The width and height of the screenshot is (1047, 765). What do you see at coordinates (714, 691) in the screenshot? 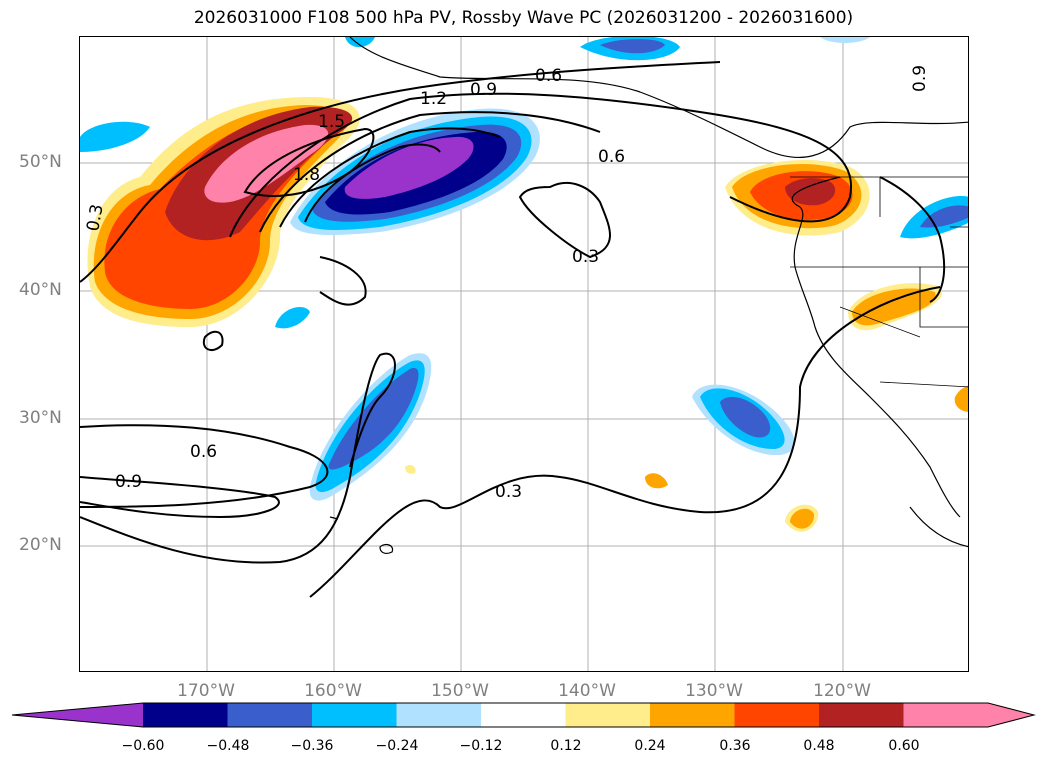
I see `lon-label: 130°W` at bounding box center [714, 691].